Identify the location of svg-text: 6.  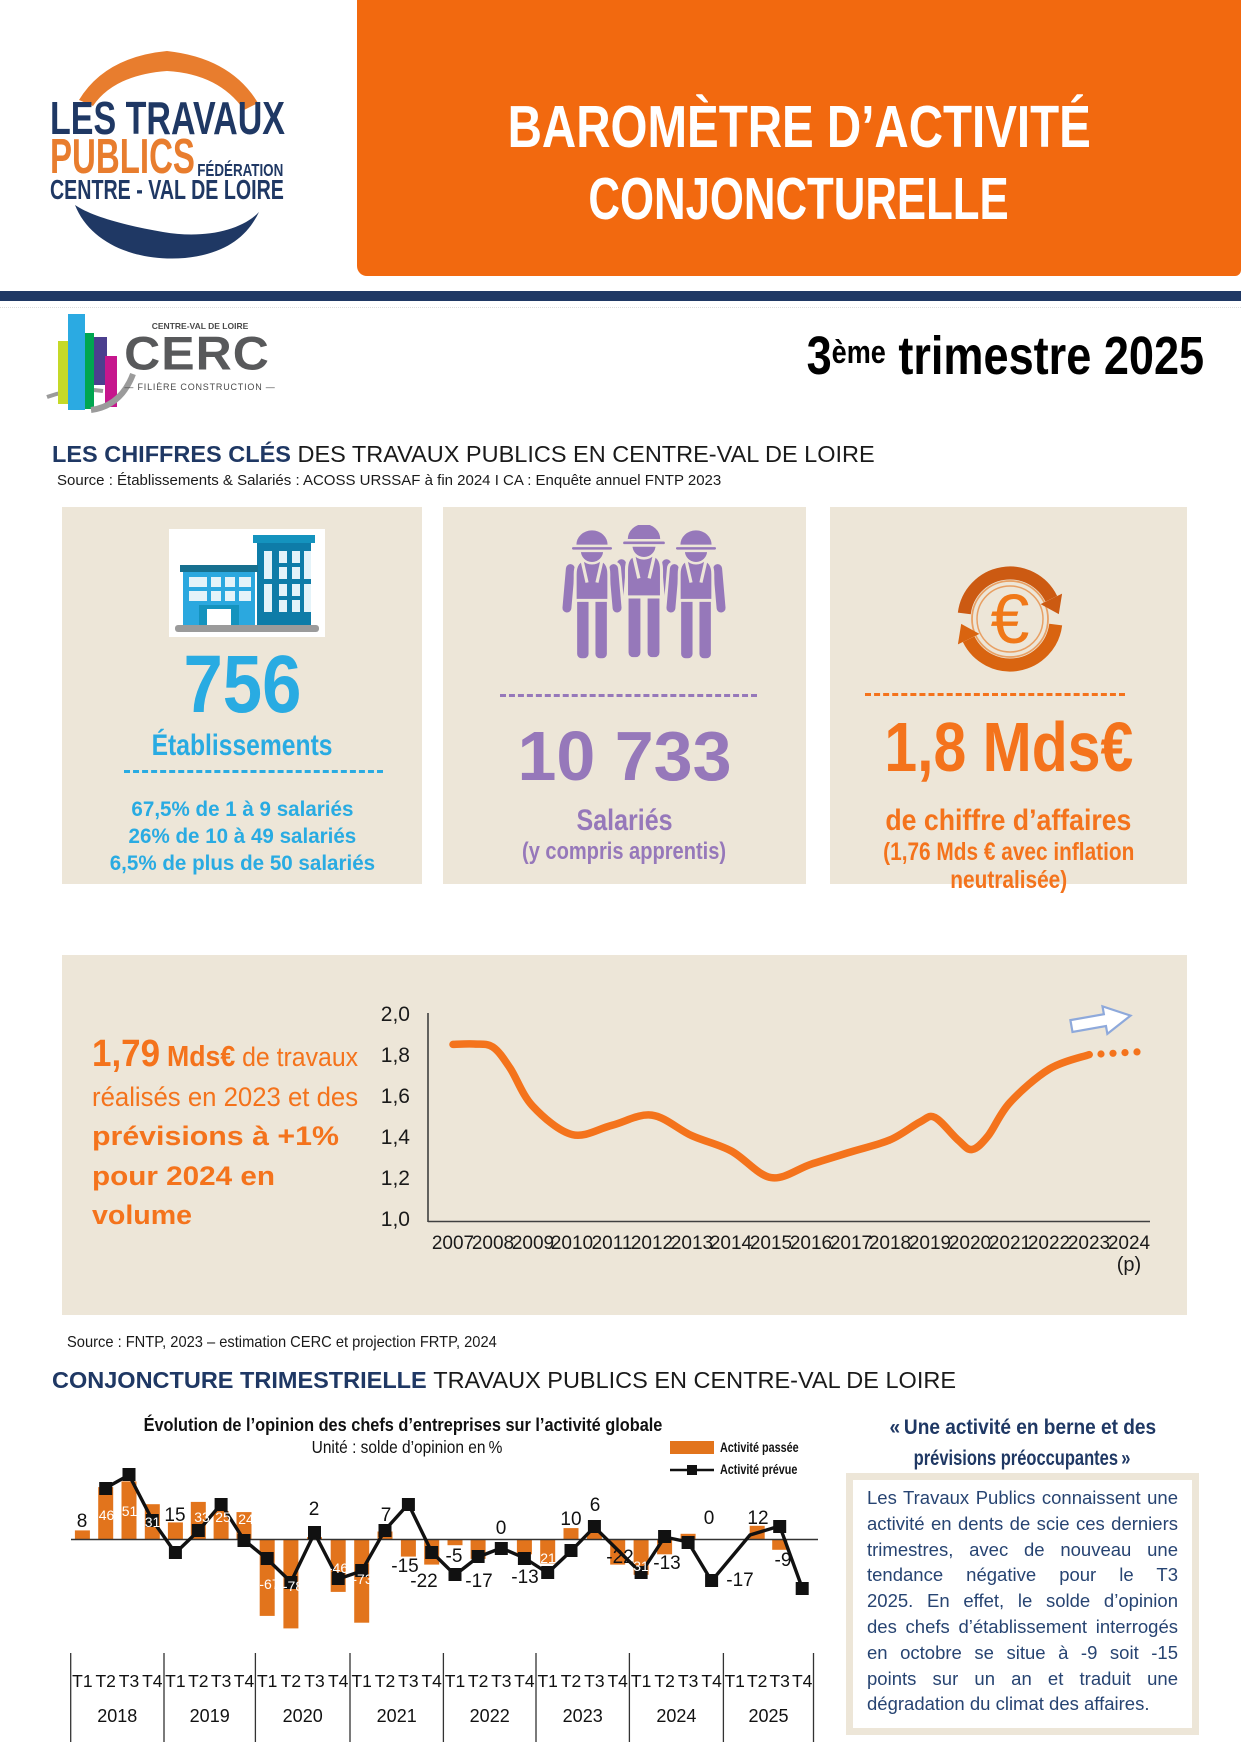
(595, 1505).